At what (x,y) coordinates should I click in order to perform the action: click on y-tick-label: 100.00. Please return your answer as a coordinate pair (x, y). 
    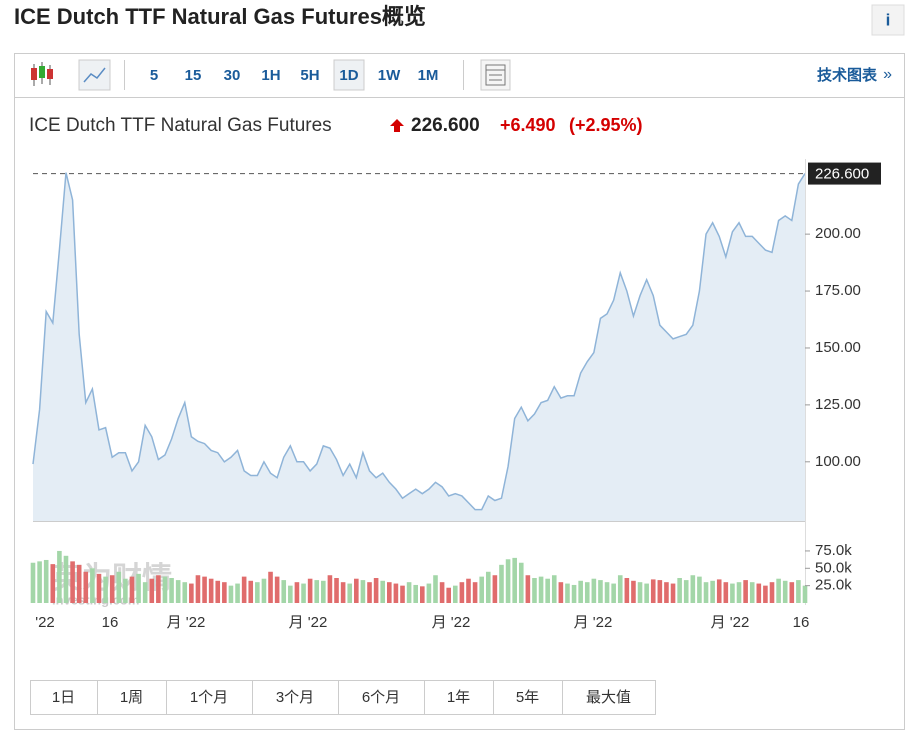
    Looking at the image, I should click on (838, 461).